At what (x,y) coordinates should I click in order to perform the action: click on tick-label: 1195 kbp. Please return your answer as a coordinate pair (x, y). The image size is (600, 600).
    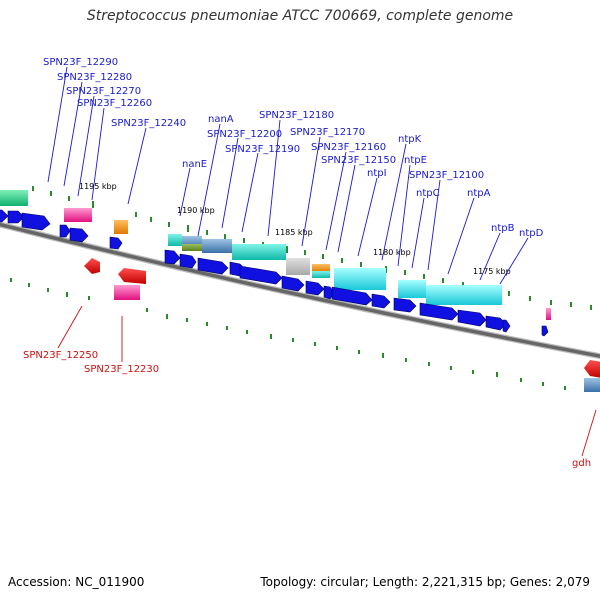
    Looking at the image, I should click on (98, 186).